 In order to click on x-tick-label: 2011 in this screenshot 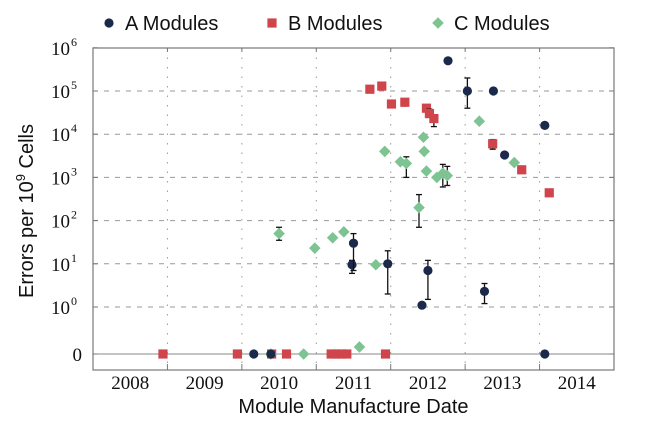, I will do `click(353, 383)`.